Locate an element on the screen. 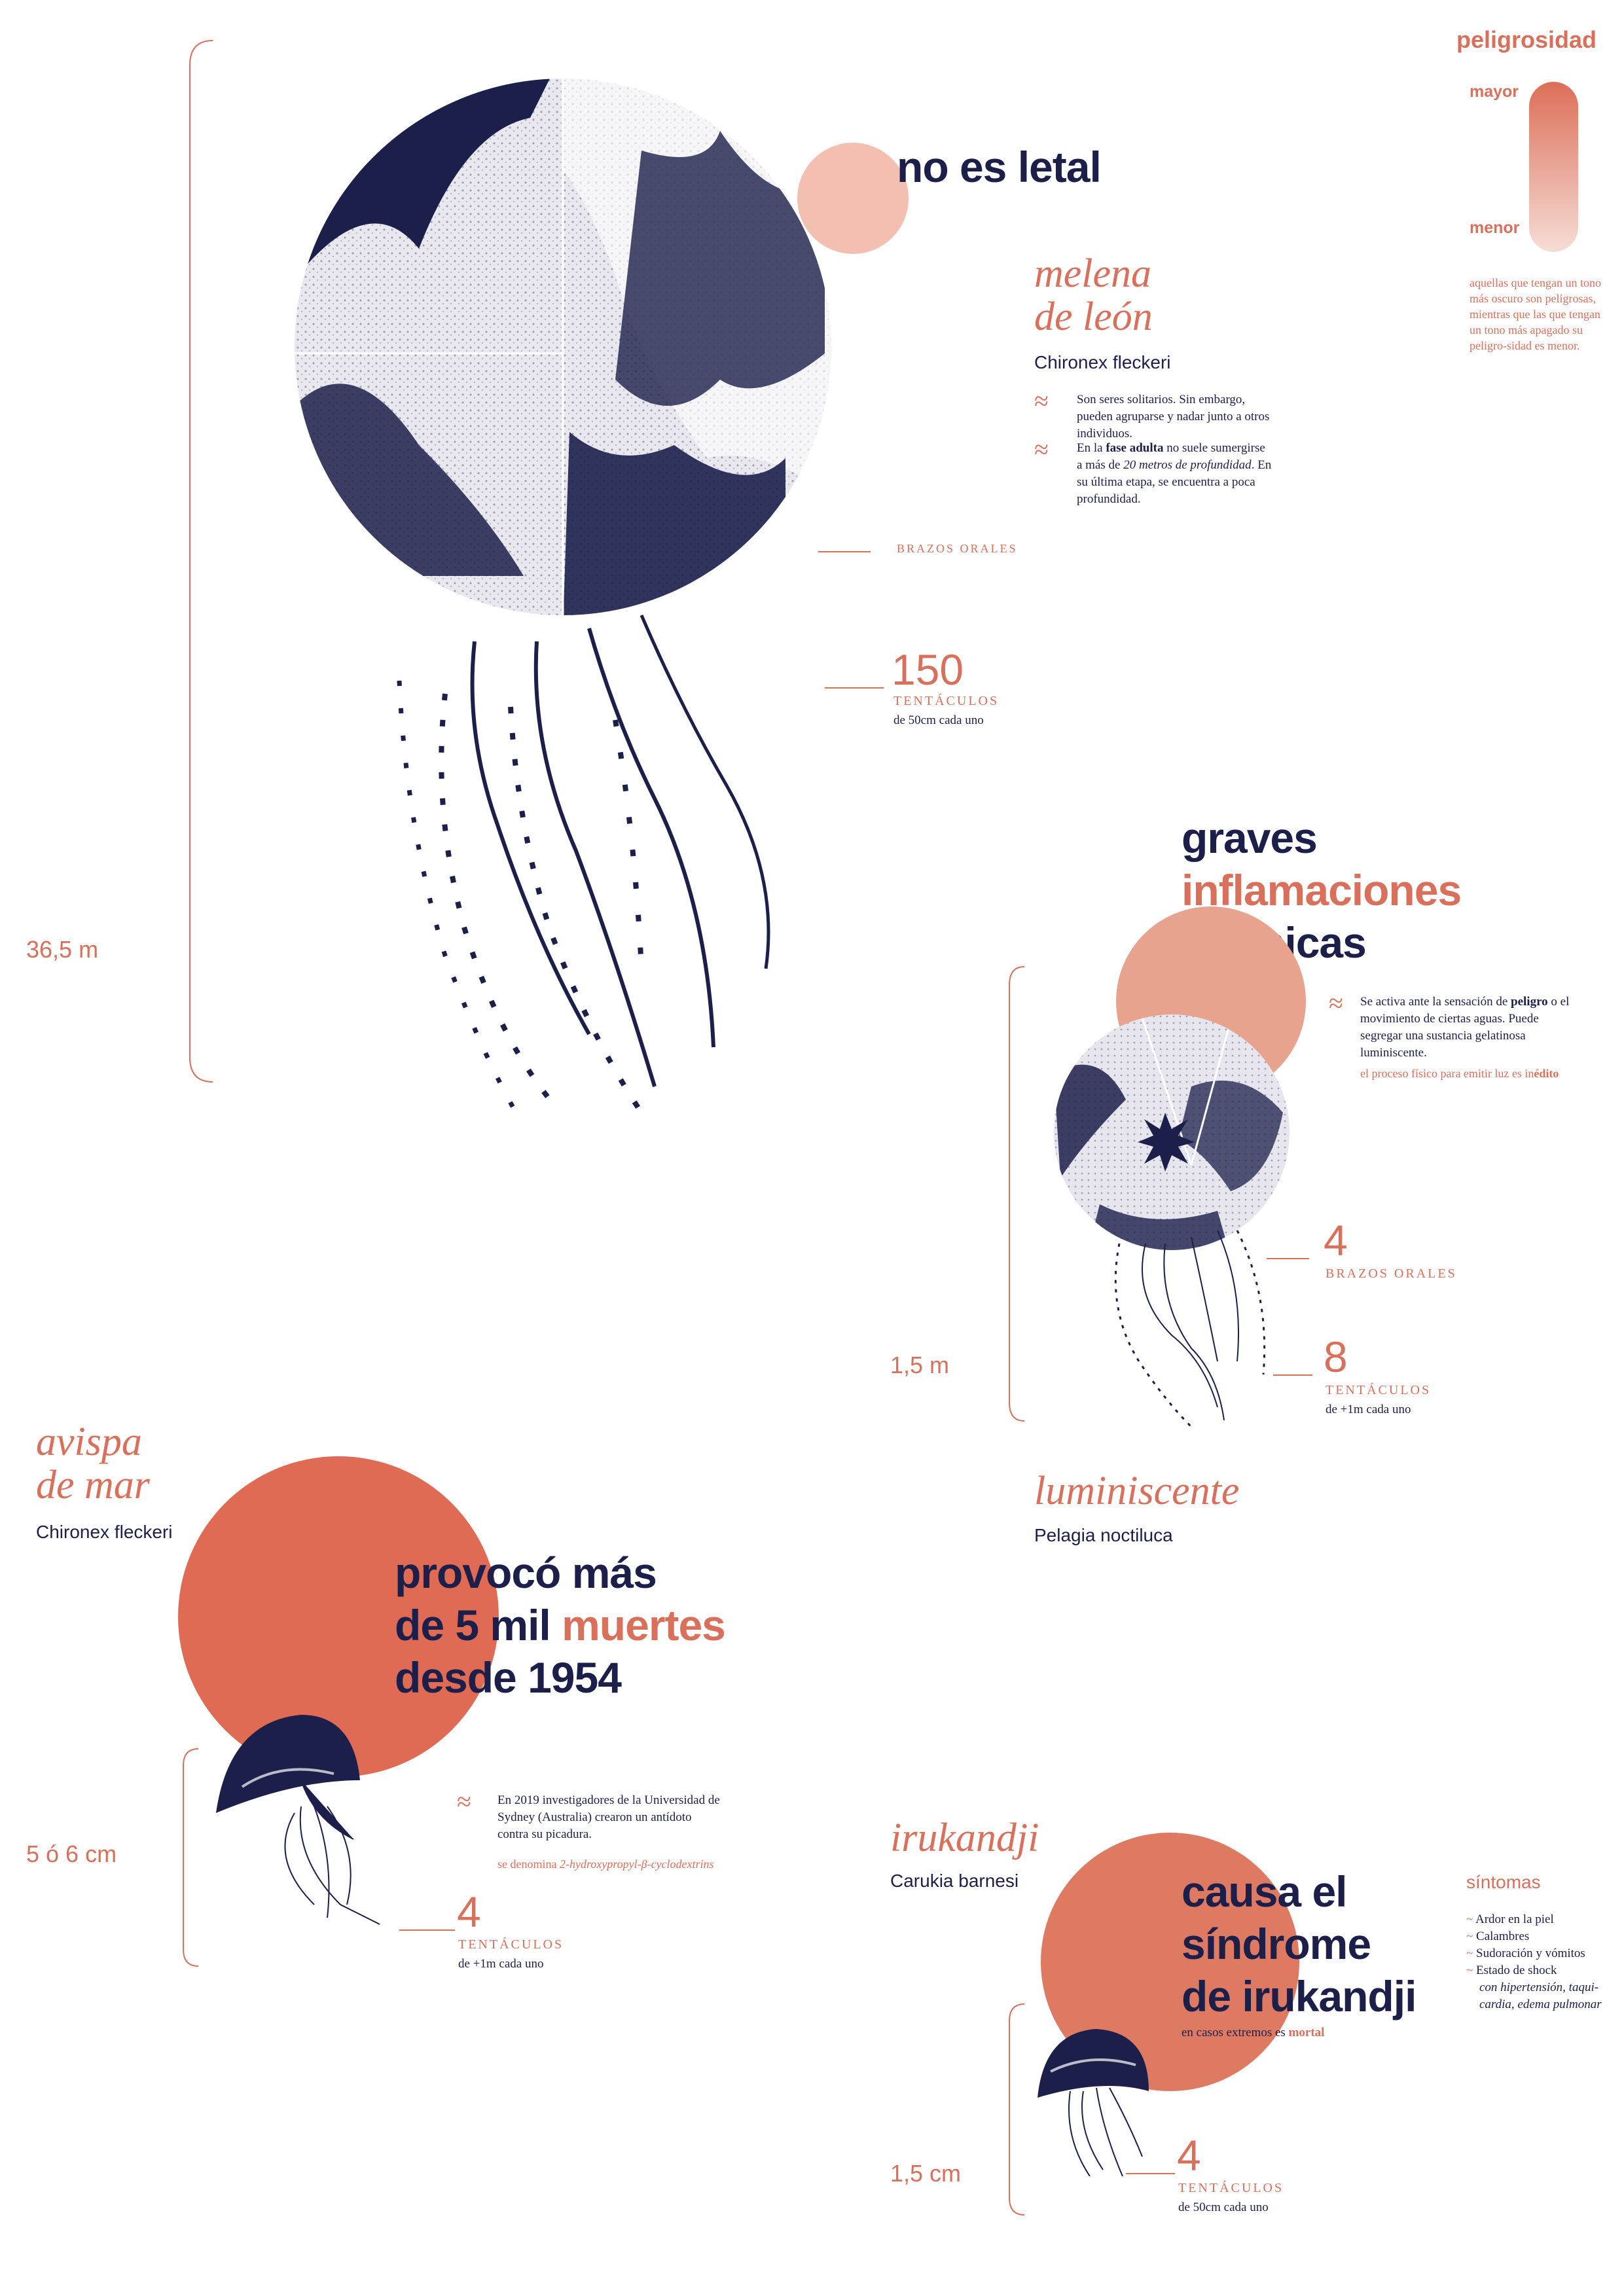 The image size is (1624, 2296). headline-line: inflamaciones is located at coordinates (1322, 890).